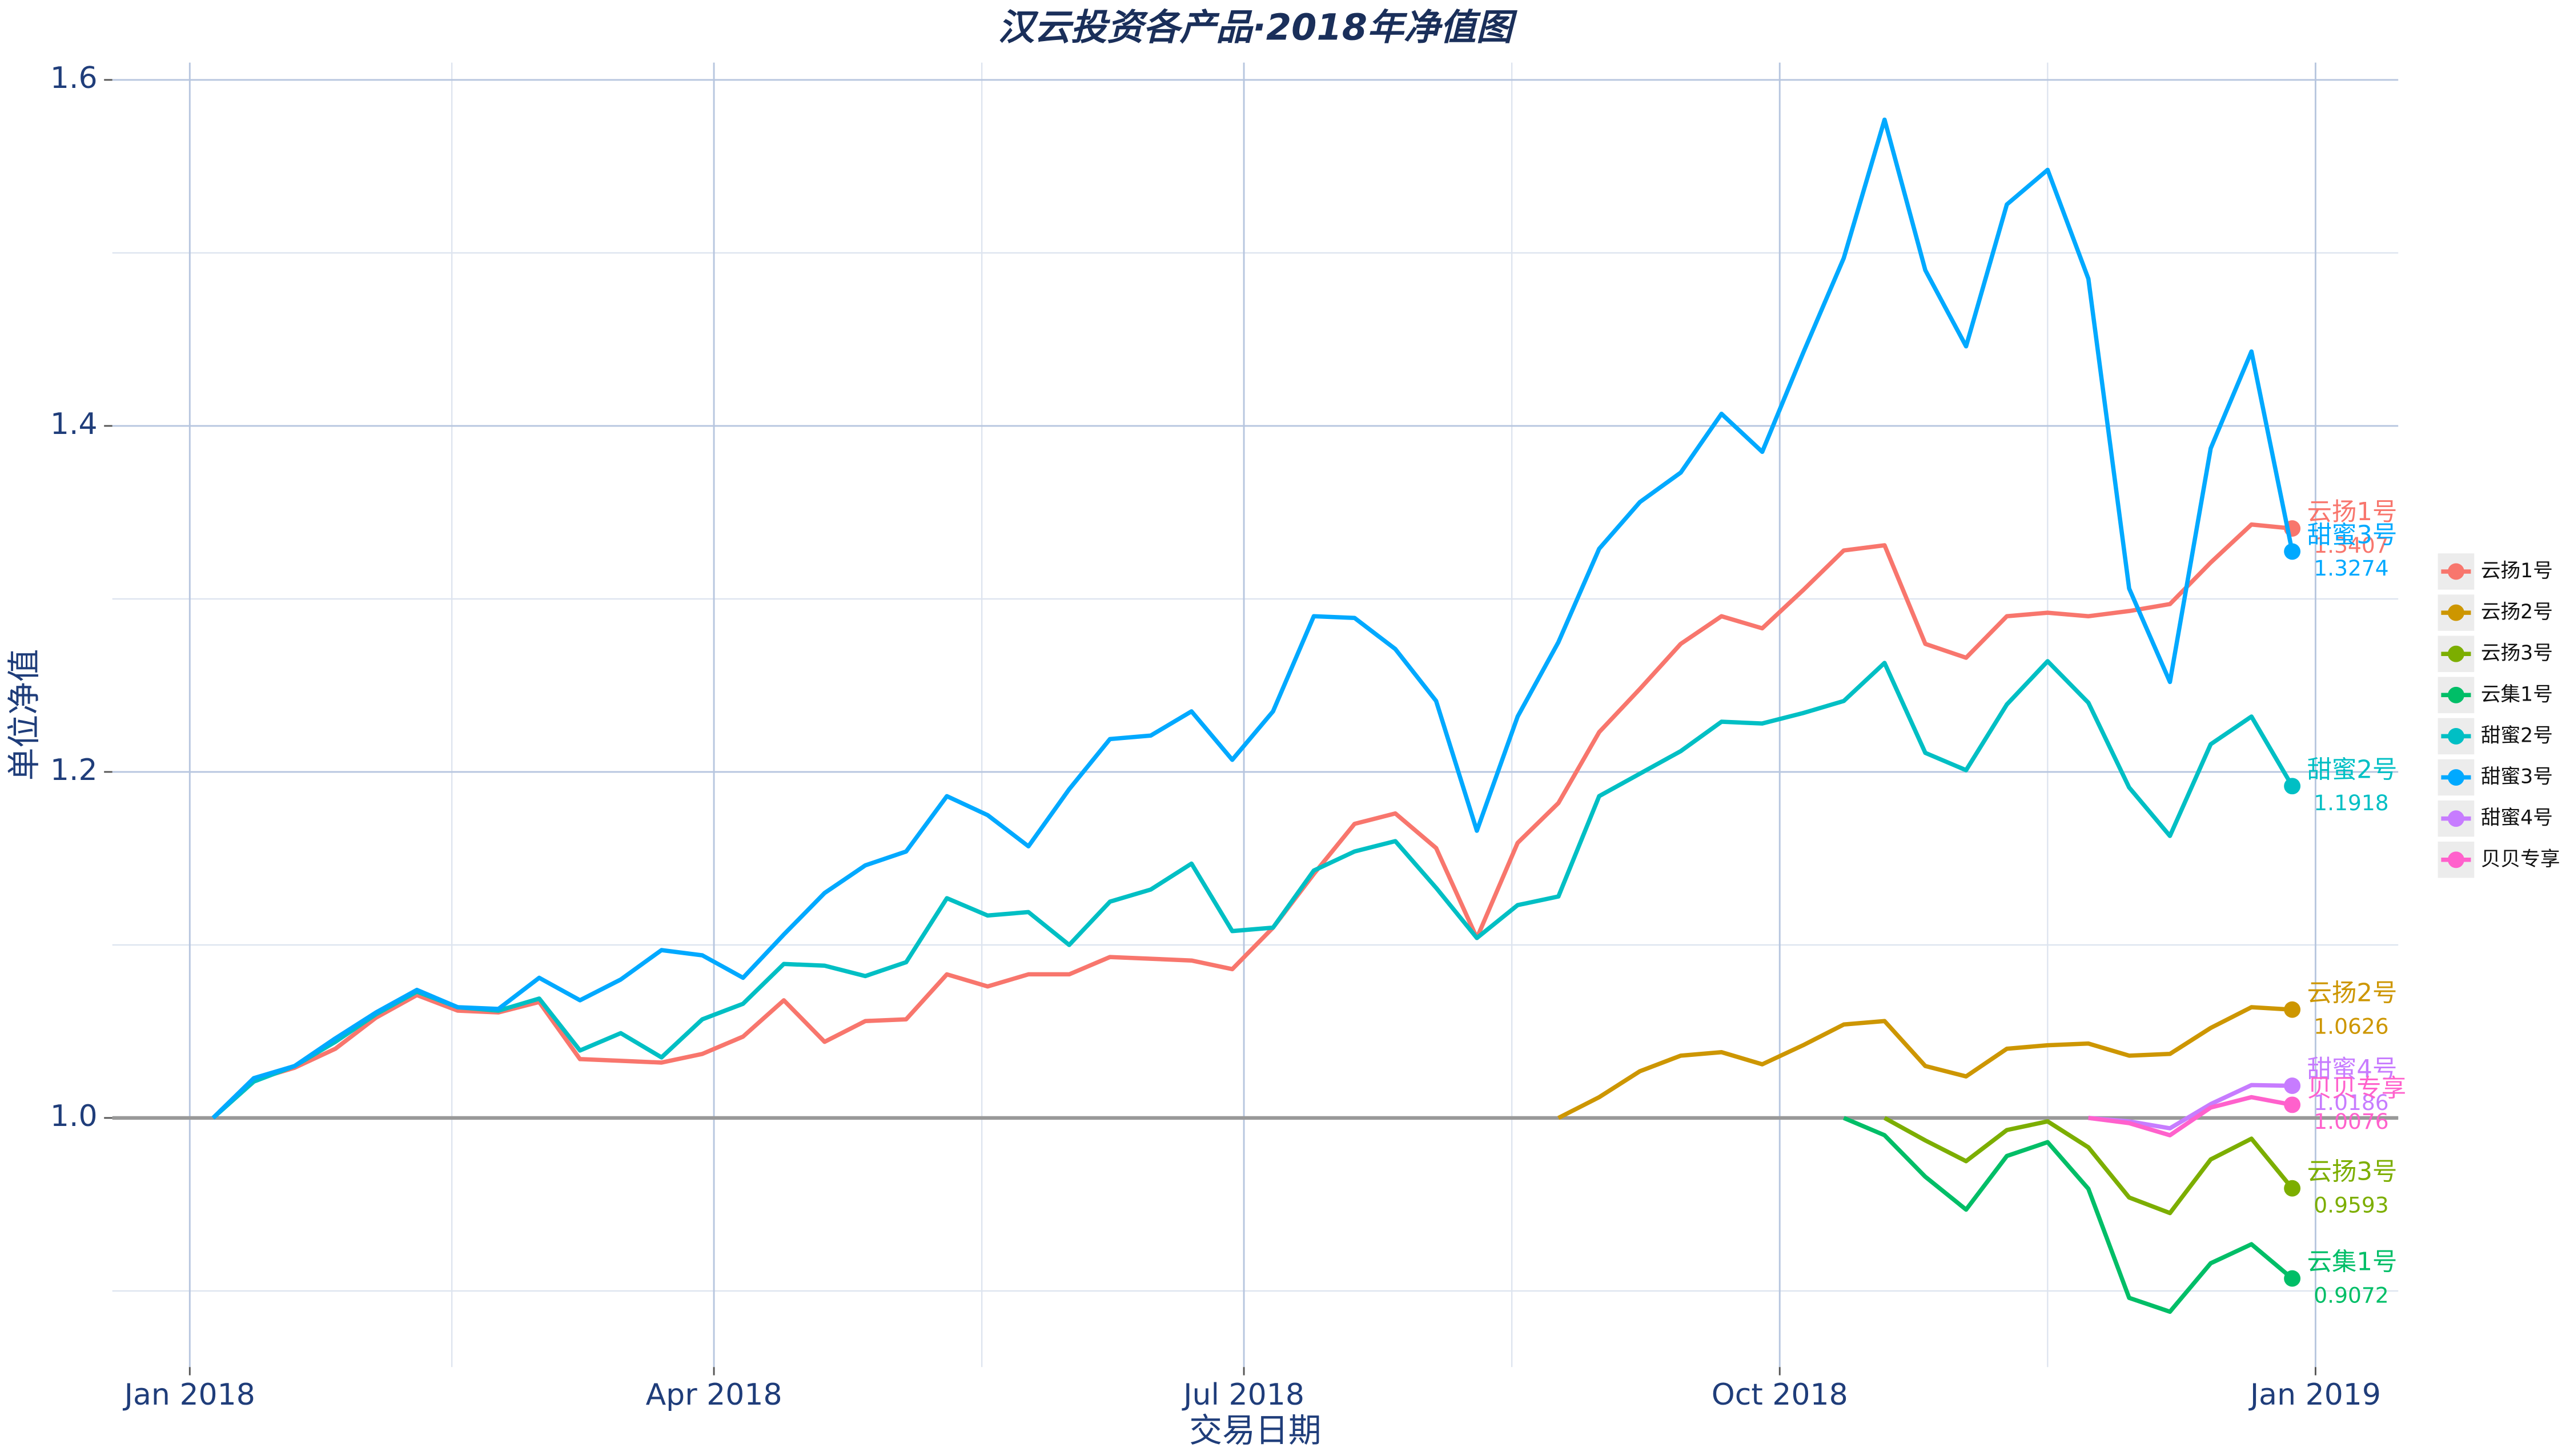 This screenshot has width=2570, height=1456. Describe the element at coordinates (2352, 1172) in the screenshot. I see `end-label-name: 云扬3号` at that location.